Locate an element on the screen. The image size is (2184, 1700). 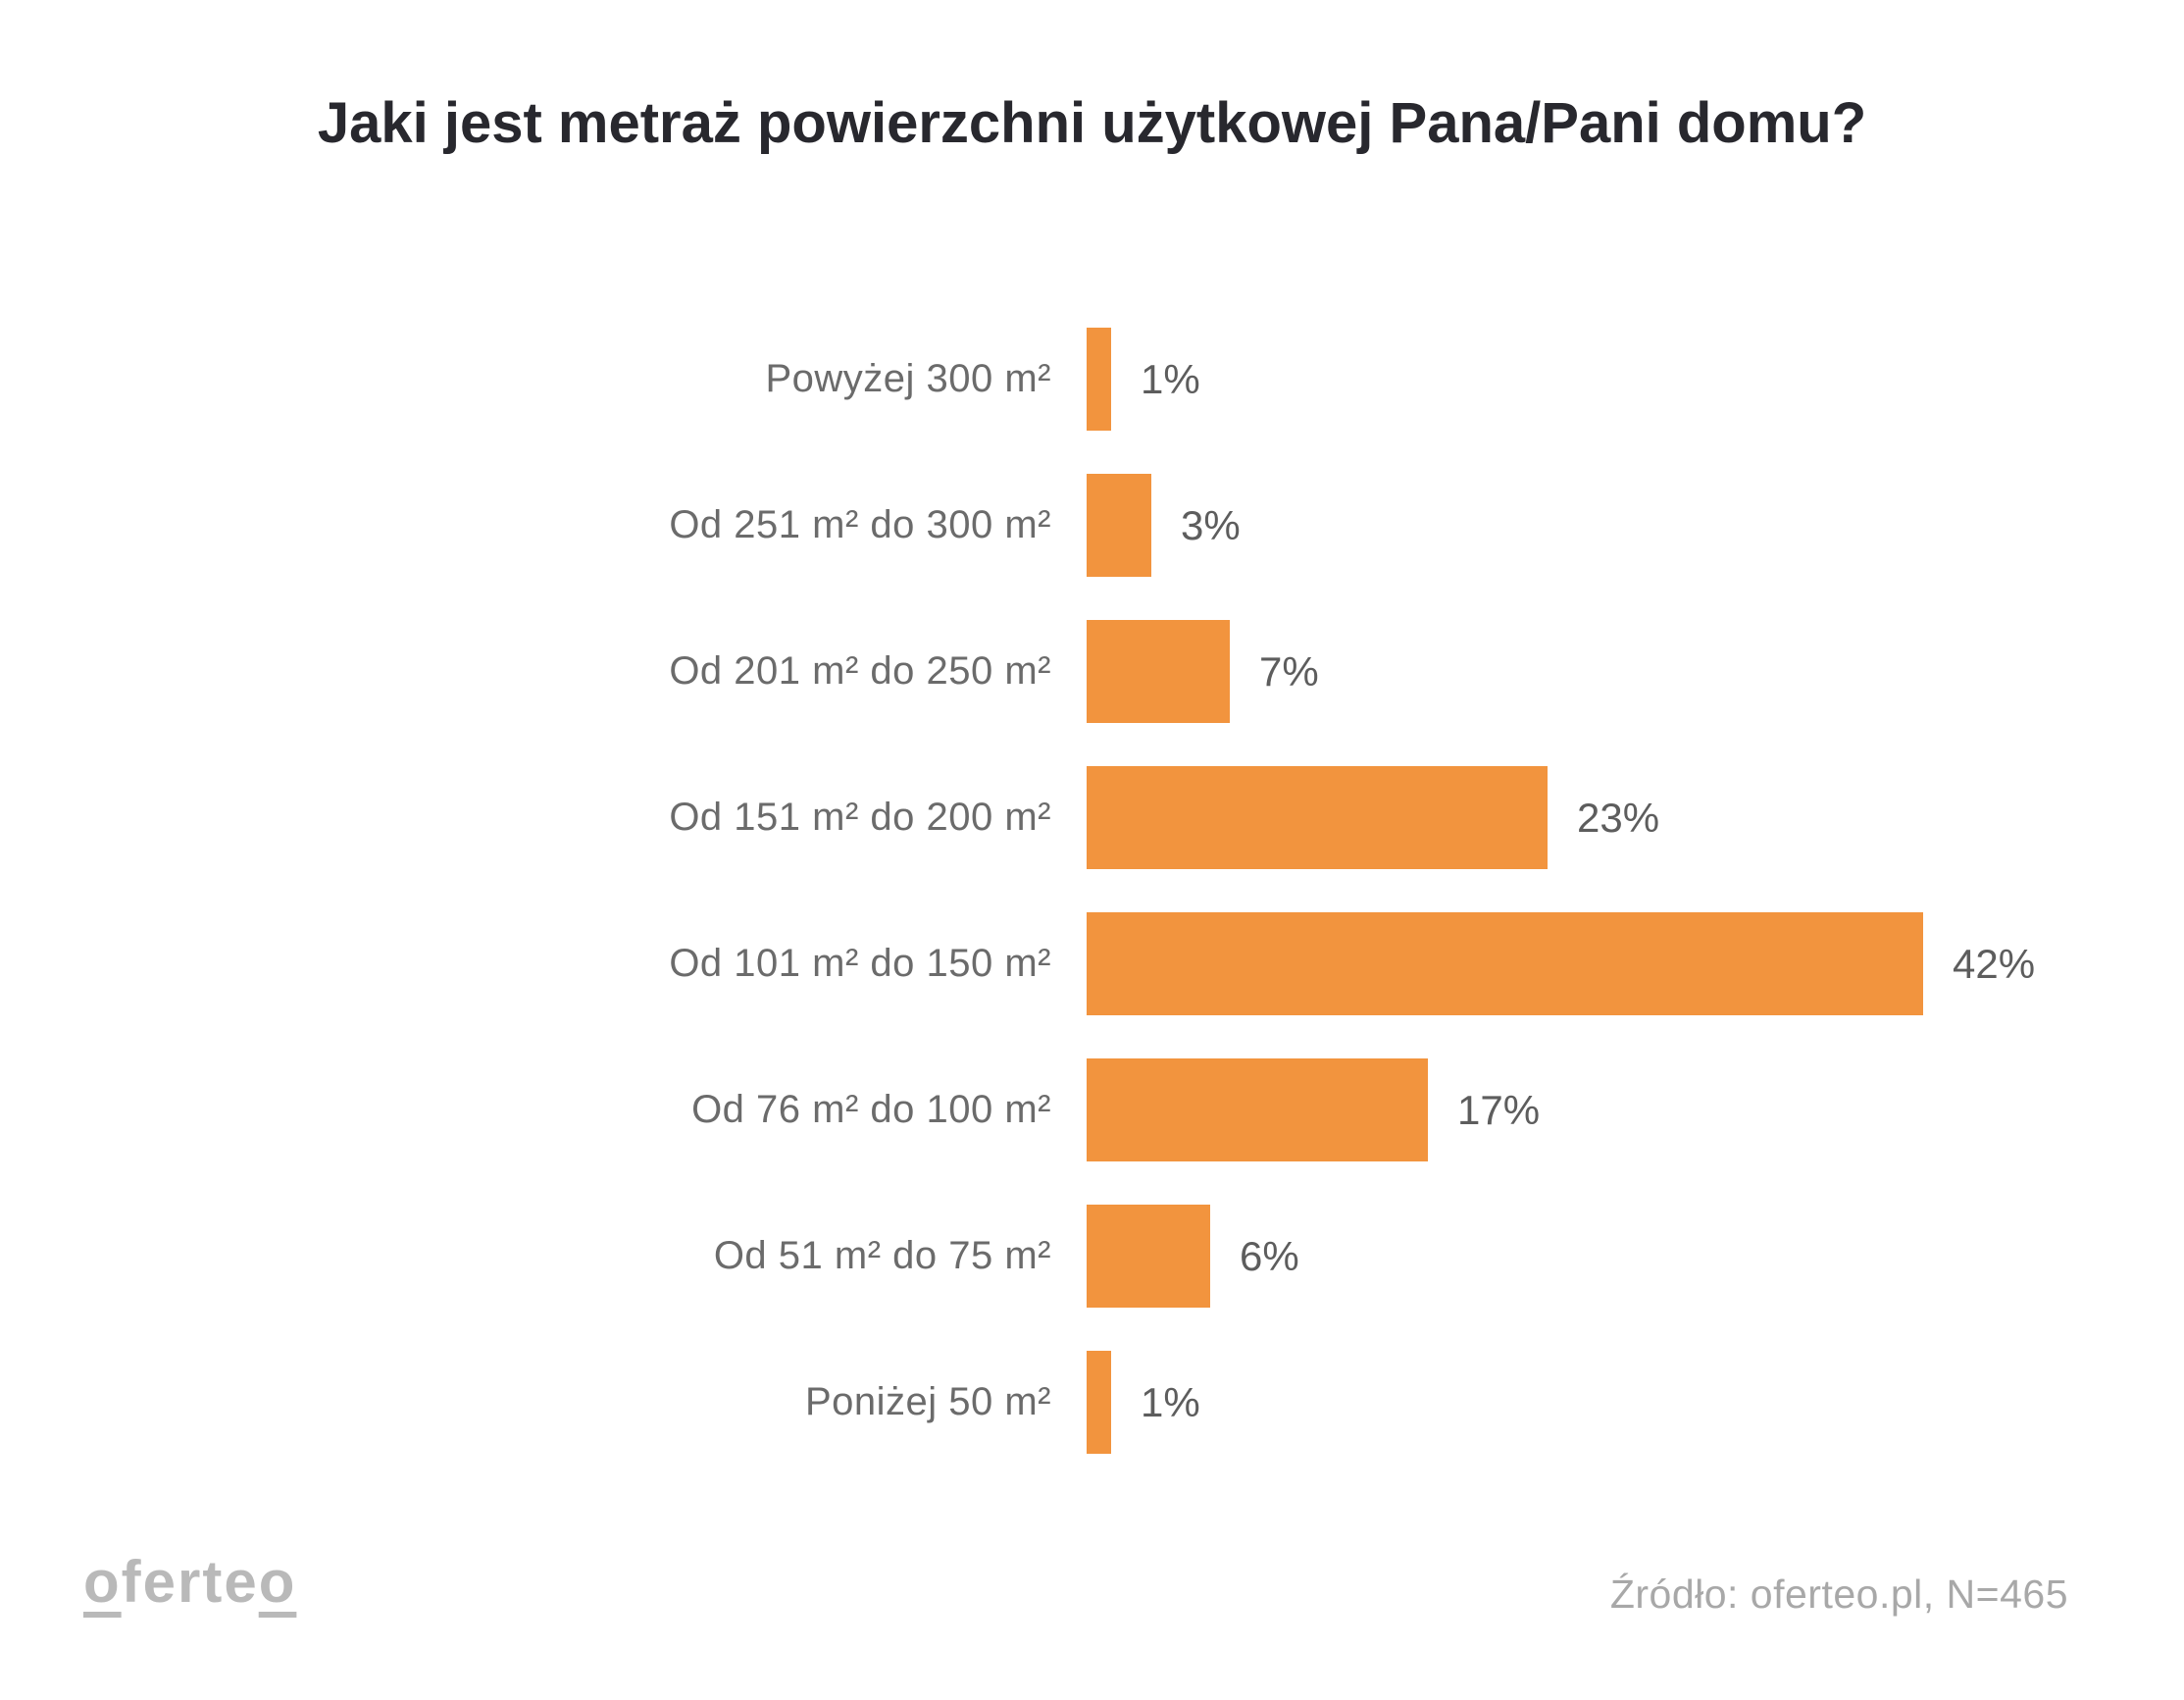
category-label: Od 76 m² do 100 m² is located at coordinates (871, 1109).